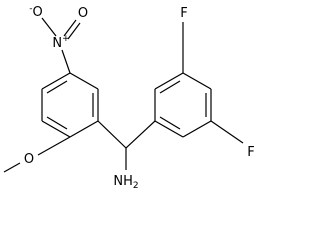 This screenshot has height=240, width=320. I want to click on atom-label: NH2, so click(125, 182).